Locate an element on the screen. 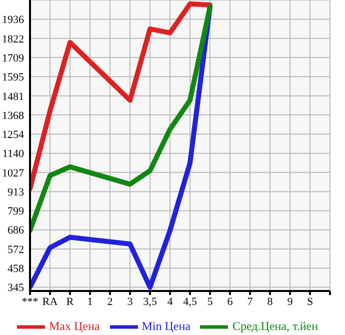  x-tick-label: 4,5 is located at coordinates (190, 302).